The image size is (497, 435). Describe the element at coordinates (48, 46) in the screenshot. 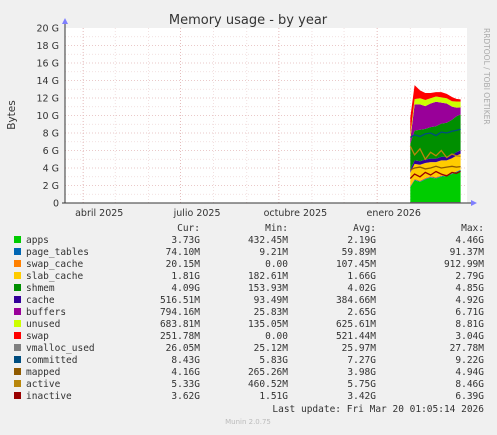

I see `y-tick-label: 18 G` at that location.